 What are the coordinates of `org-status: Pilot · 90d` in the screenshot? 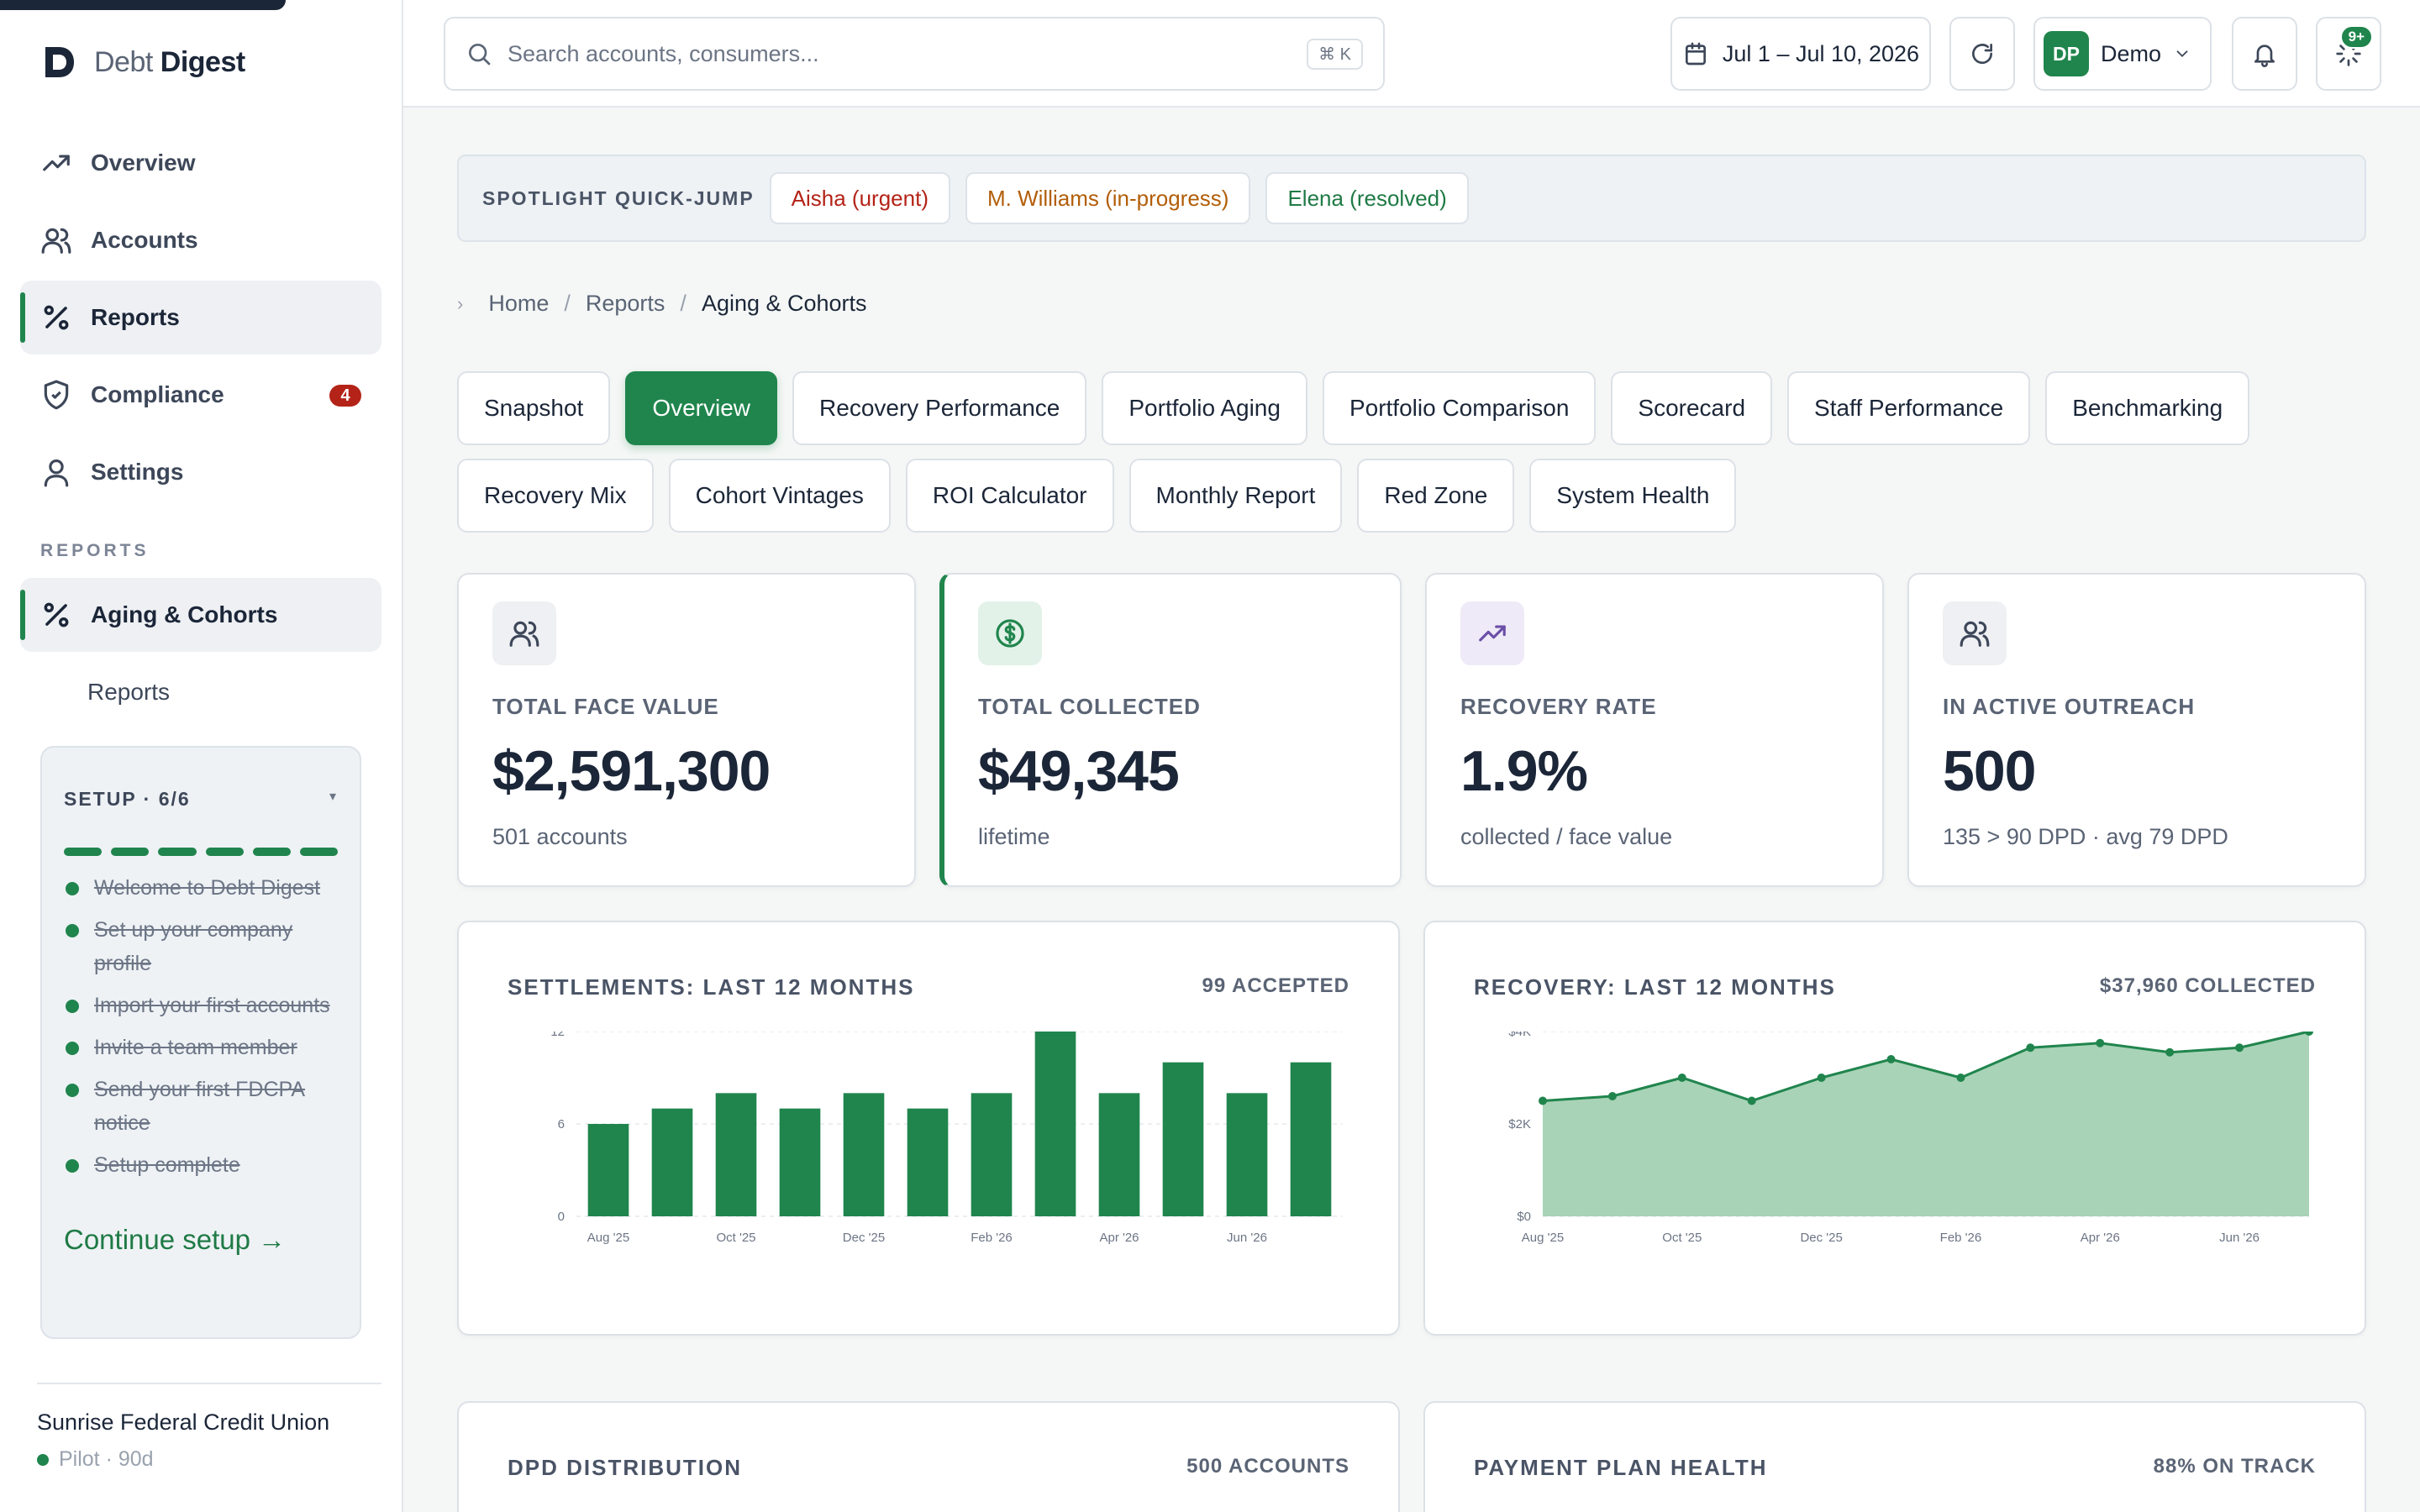 It's located at (209, 1459).